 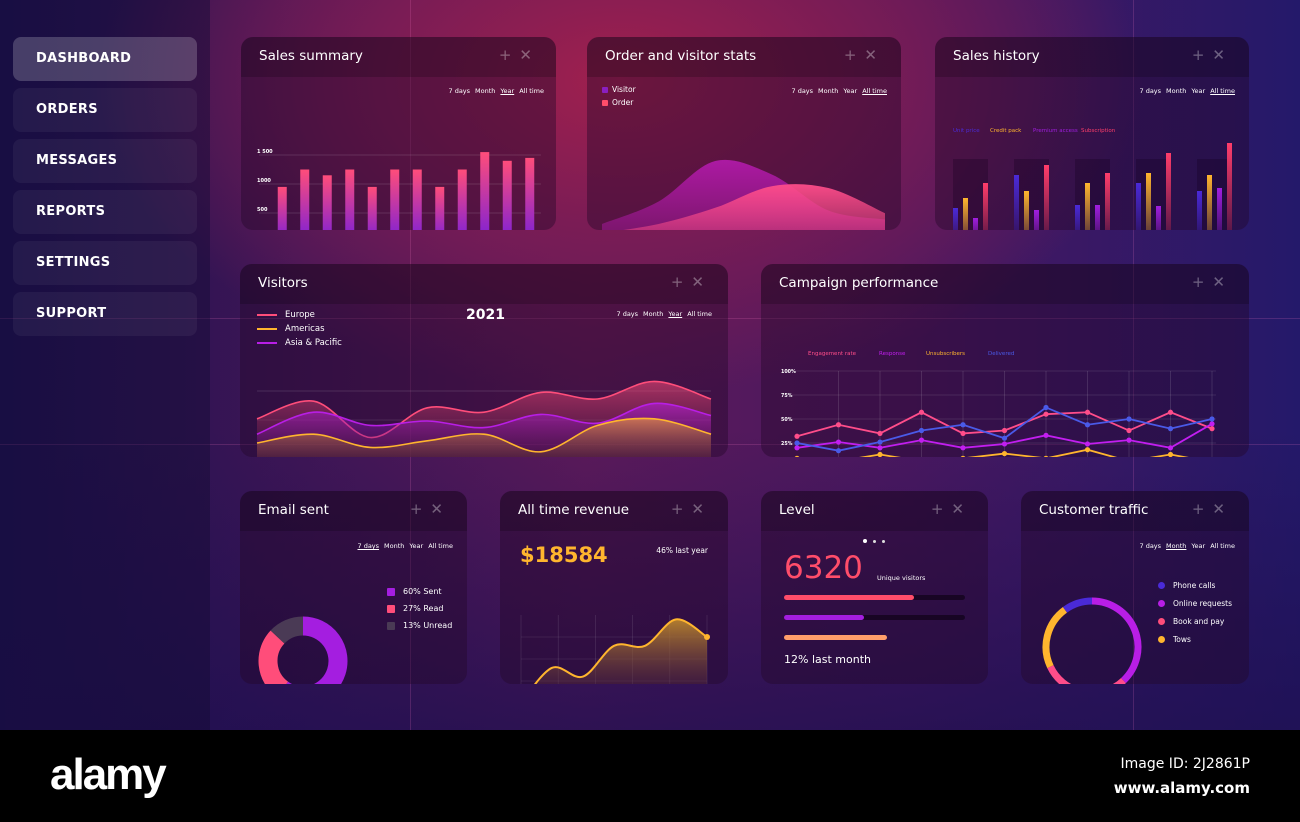 What do you see at coordinates (620, 651) in the screenshot?
I see `revenue-line` at bounding box center [620, 651].